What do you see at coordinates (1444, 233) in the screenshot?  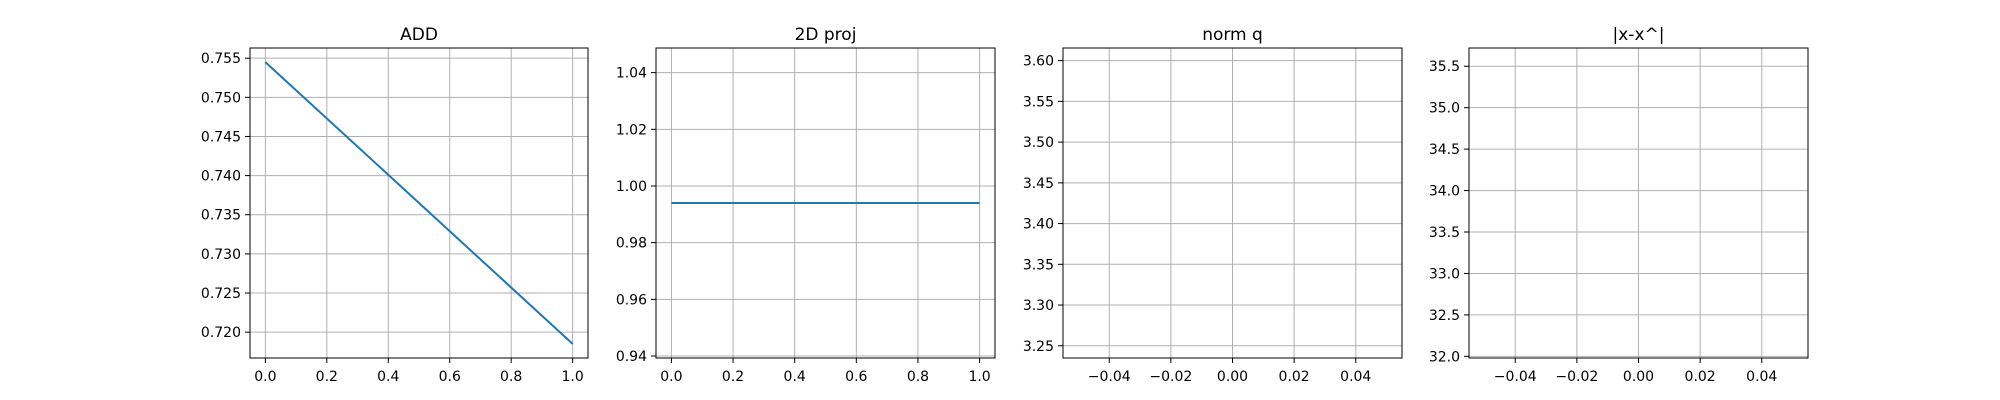 I see `y-tick-label: 33.5` at bounding box center [1444, 233].